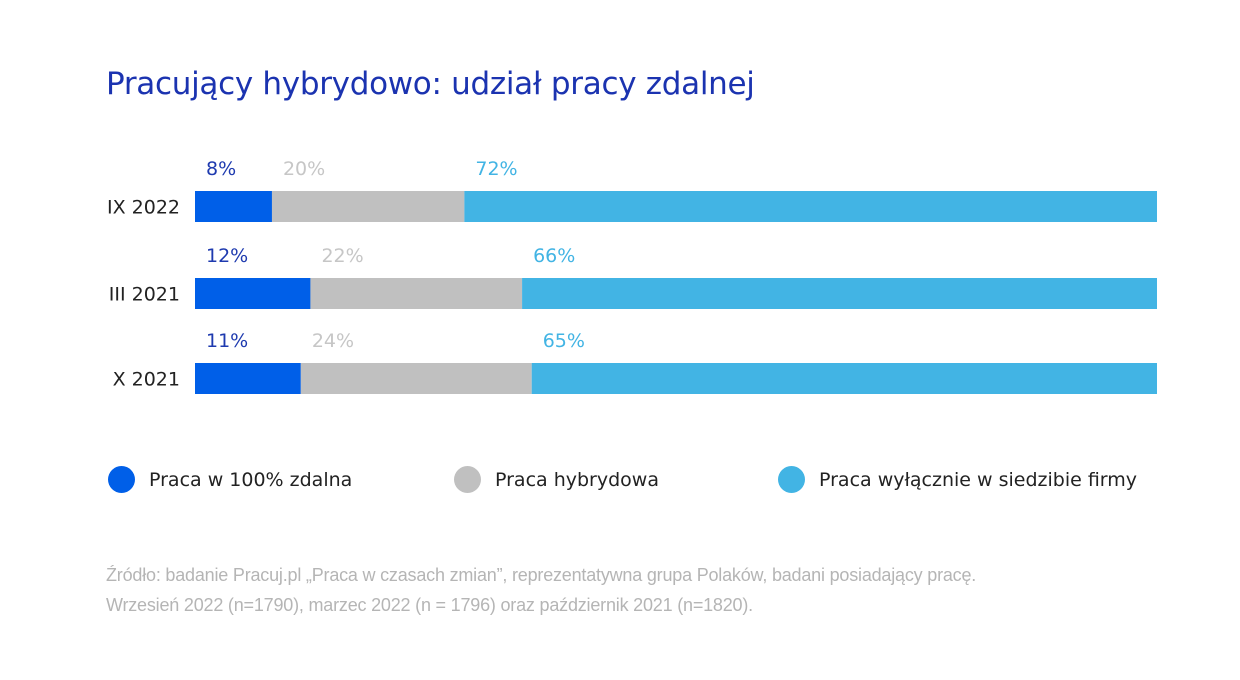 The height and width of the screenshot is (680, 1240). I want to click on data-label: 66%, so click(554, 256).